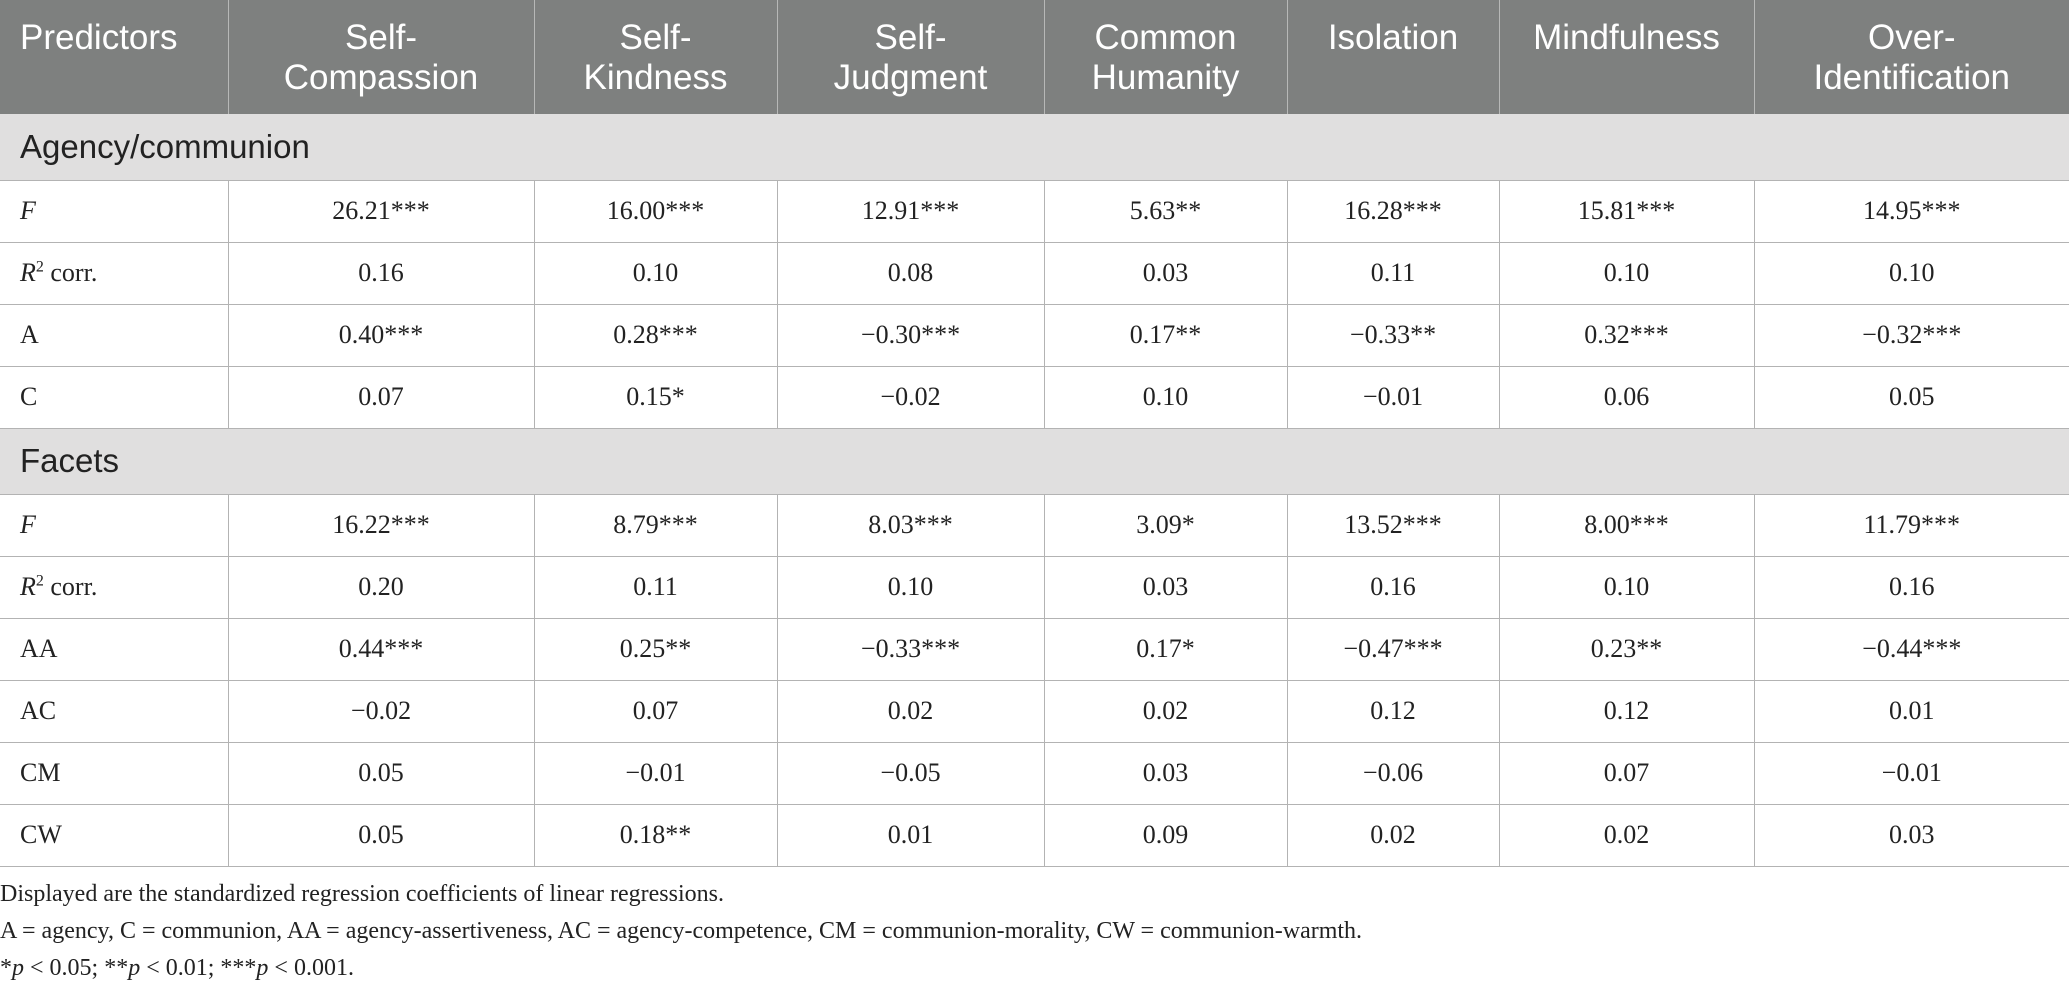 This screenshot has height=993, width=2069. Describe the element at coordinates (656, 525) in the screenshot. I see `cell: 8.79***` at that location.